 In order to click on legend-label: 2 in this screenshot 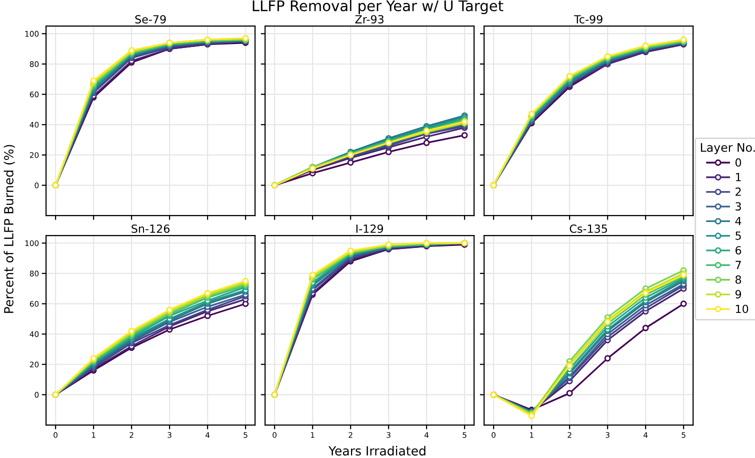, I will do `click(738, 192)`.